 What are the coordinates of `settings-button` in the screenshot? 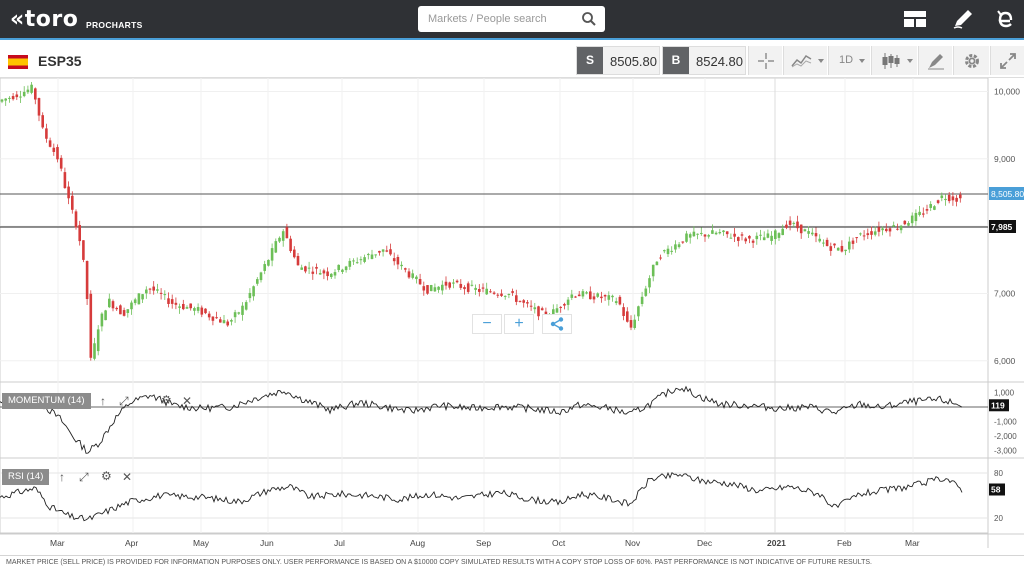 It's located at (971, 60).